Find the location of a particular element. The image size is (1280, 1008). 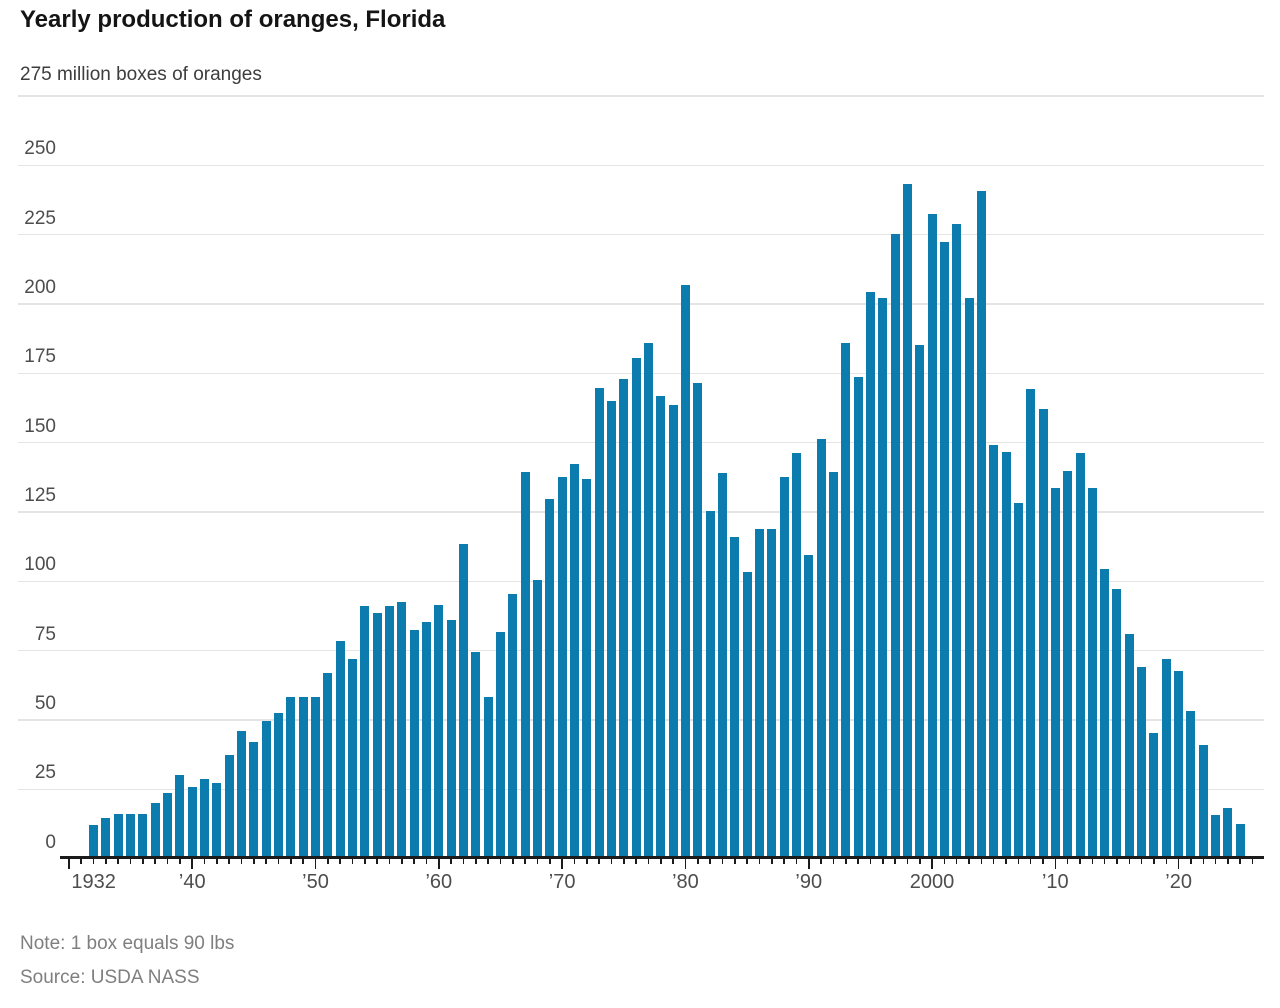

minor-tick-1953 is located at coordinates (352, 861).